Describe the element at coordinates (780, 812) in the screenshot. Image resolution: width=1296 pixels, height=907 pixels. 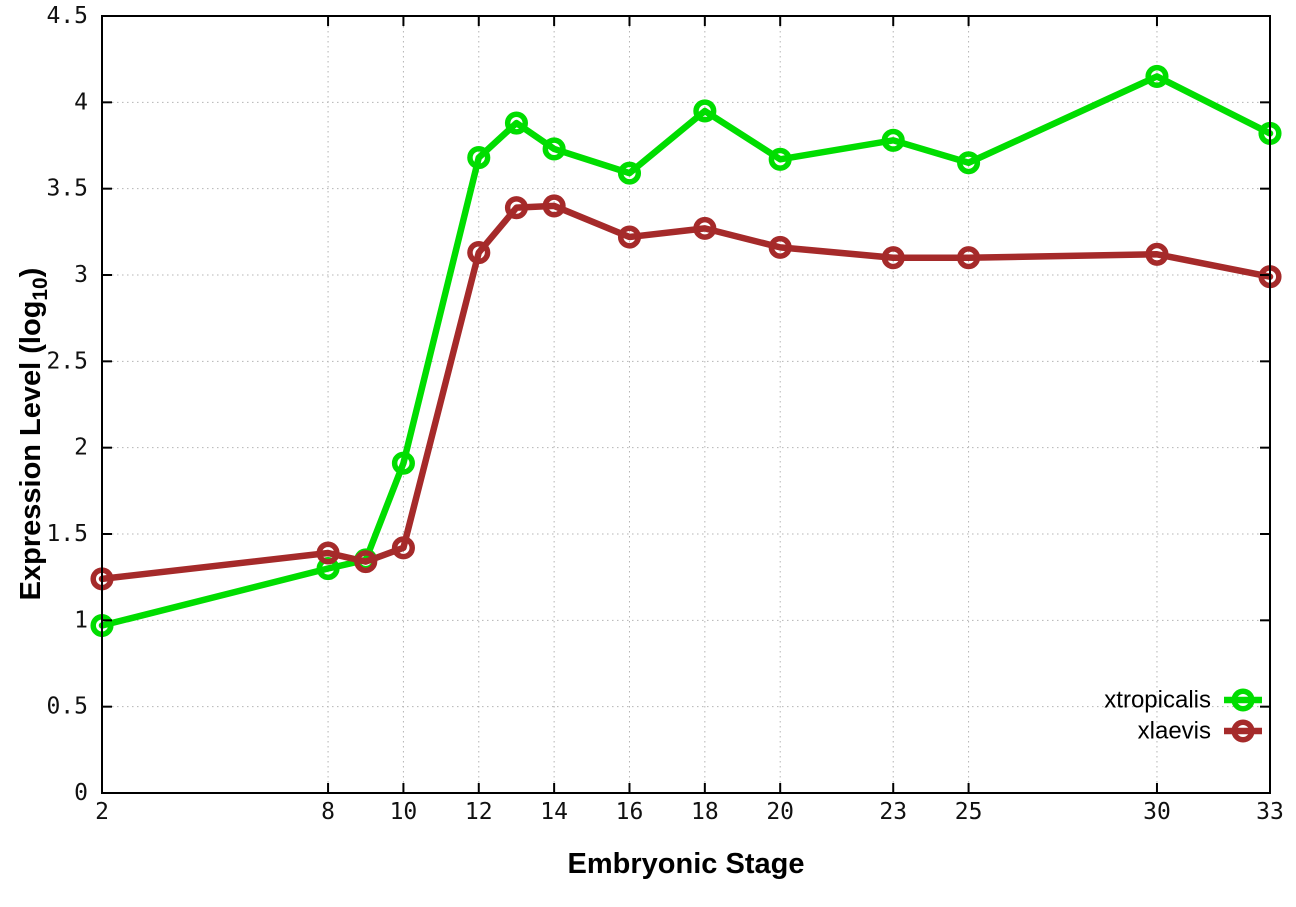
I see `x-tick-label: 20` at that location.